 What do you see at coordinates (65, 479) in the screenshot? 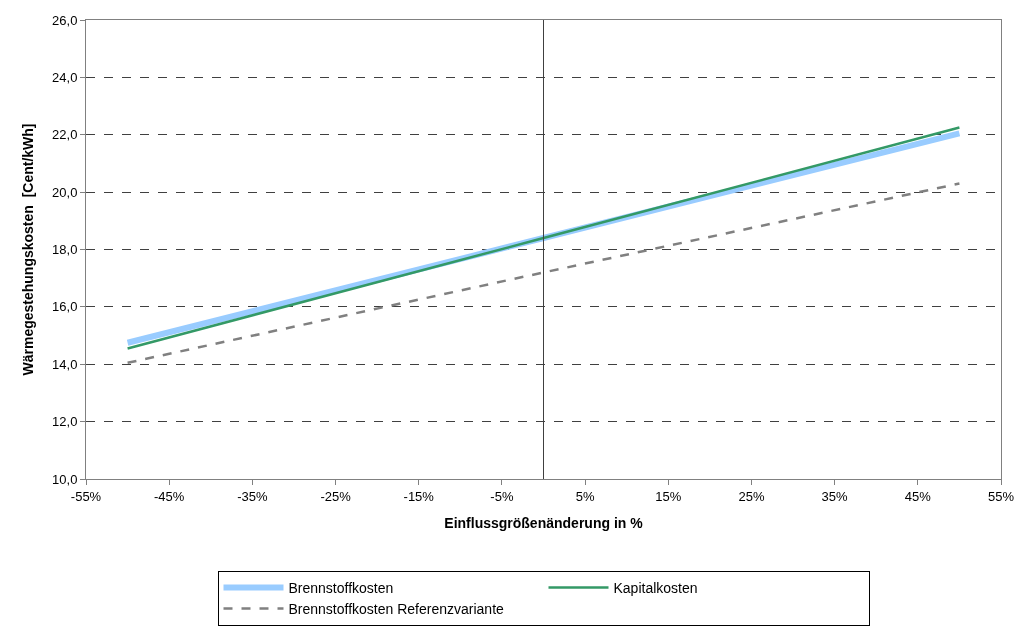
I see `y-tick-label: 10,0` at bounding box center [65, 479].